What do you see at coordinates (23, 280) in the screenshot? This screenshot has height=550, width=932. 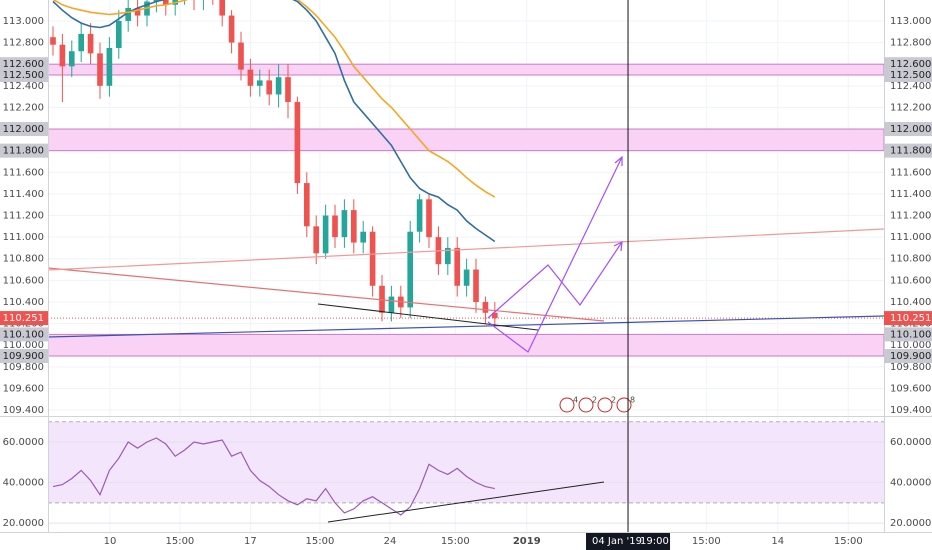 I see `y-tick-label: 110.600` at bounding box center [23, 280].